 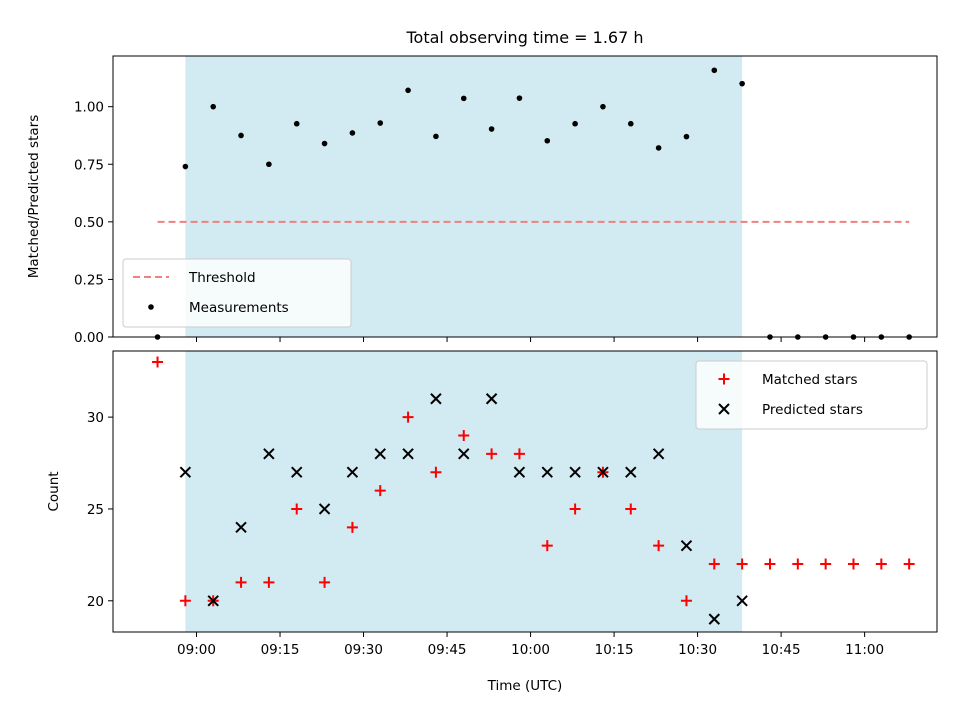 I want to click on legend-label: Measurements, so click(x=239, y=308).